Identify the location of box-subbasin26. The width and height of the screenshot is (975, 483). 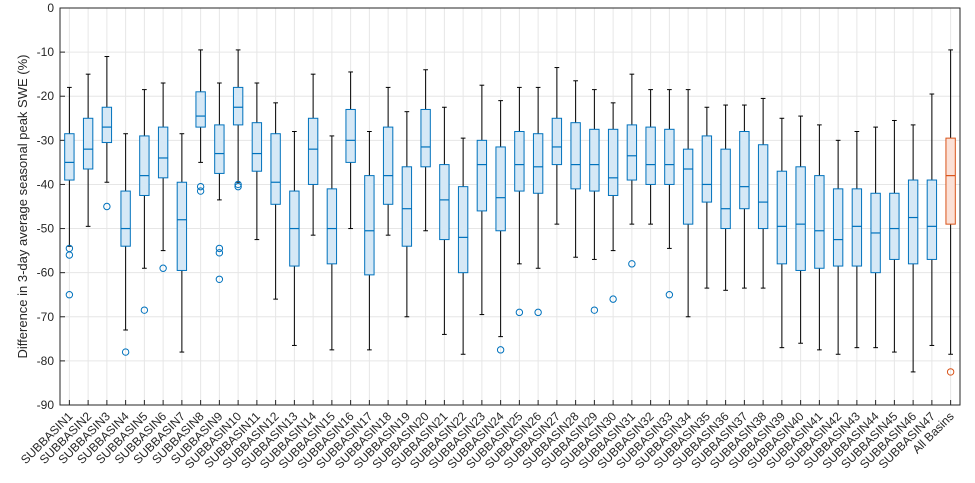
(538, 201).